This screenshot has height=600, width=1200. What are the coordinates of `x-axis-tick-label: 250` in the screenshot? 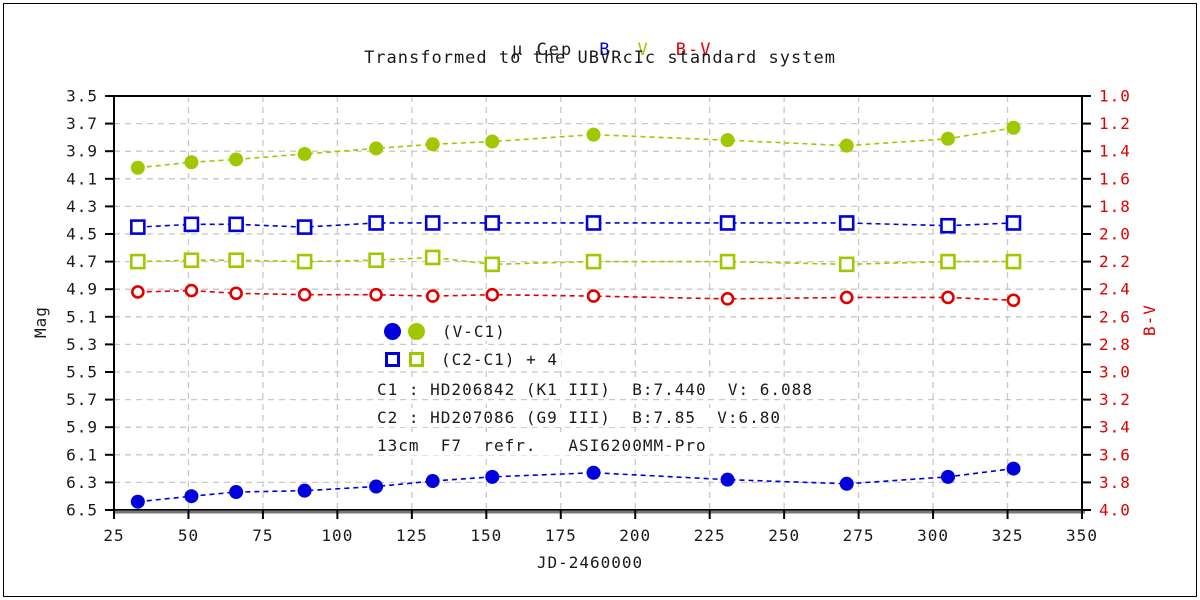 It's located at (784, 535).